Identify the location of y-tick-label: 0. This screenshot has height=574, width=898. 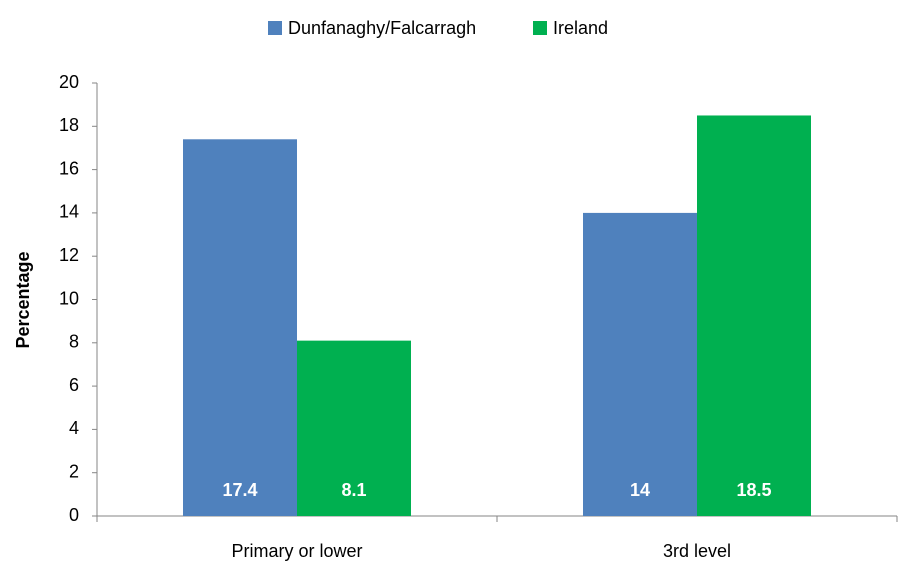
(74, 515).